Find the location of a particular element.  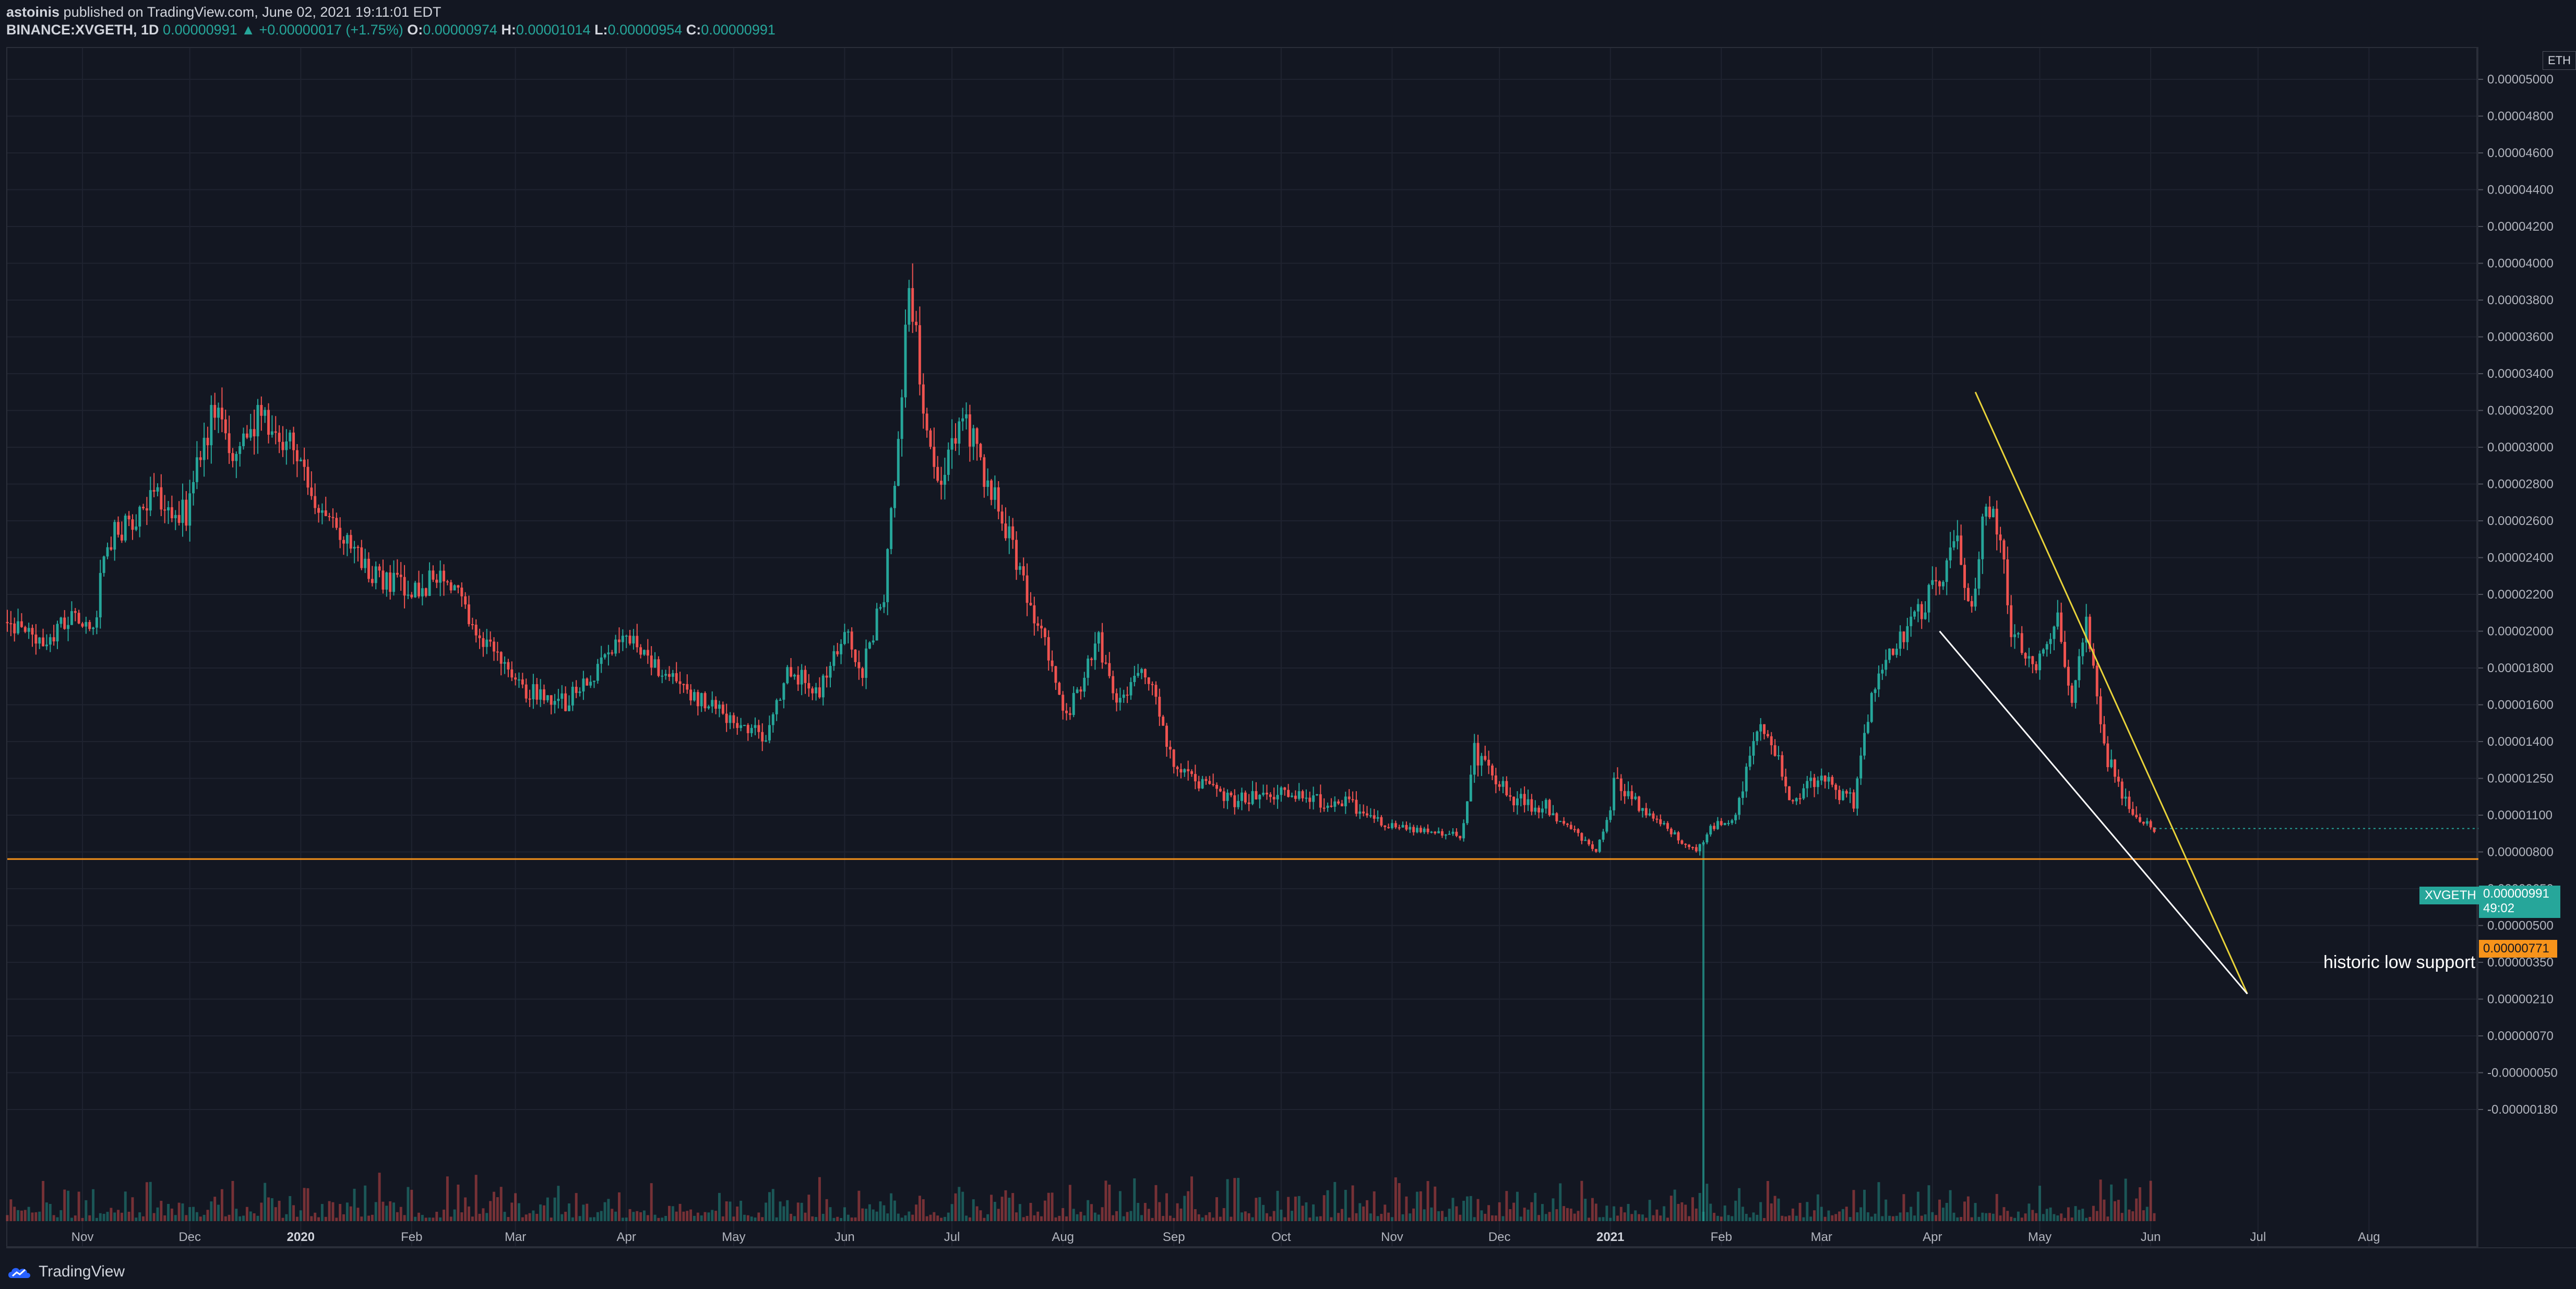

time-axis-divider is located at coordinates (1291, 1248).